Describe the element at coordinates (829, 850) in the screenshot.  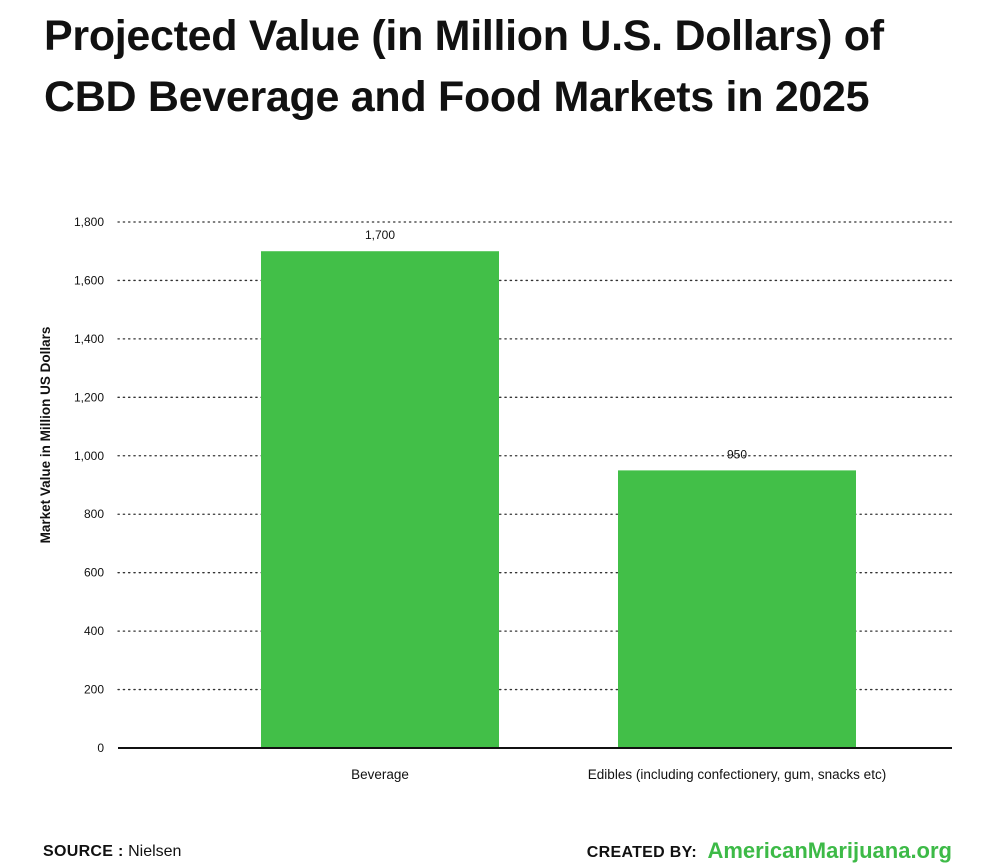
I see `brand-name: AmericanMarijuana.org` at that location.